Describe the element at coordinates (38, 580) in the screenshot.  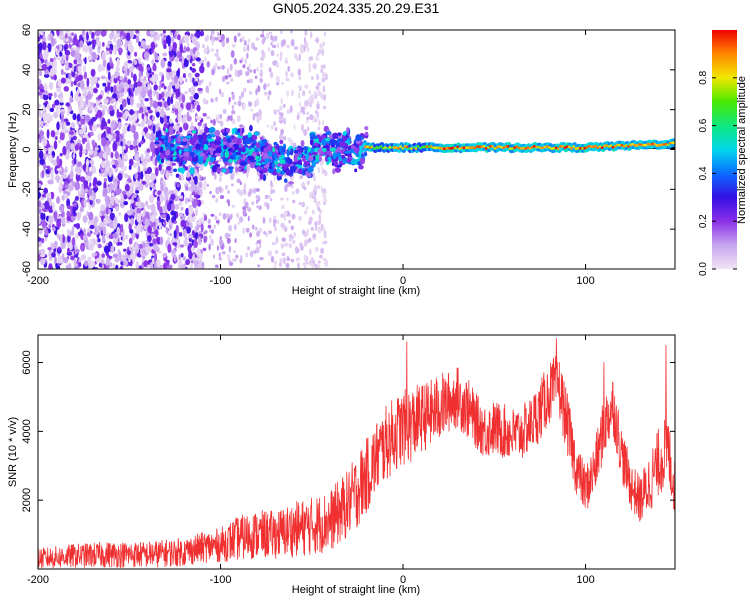
I see `x-tick-label: -200` at that location.